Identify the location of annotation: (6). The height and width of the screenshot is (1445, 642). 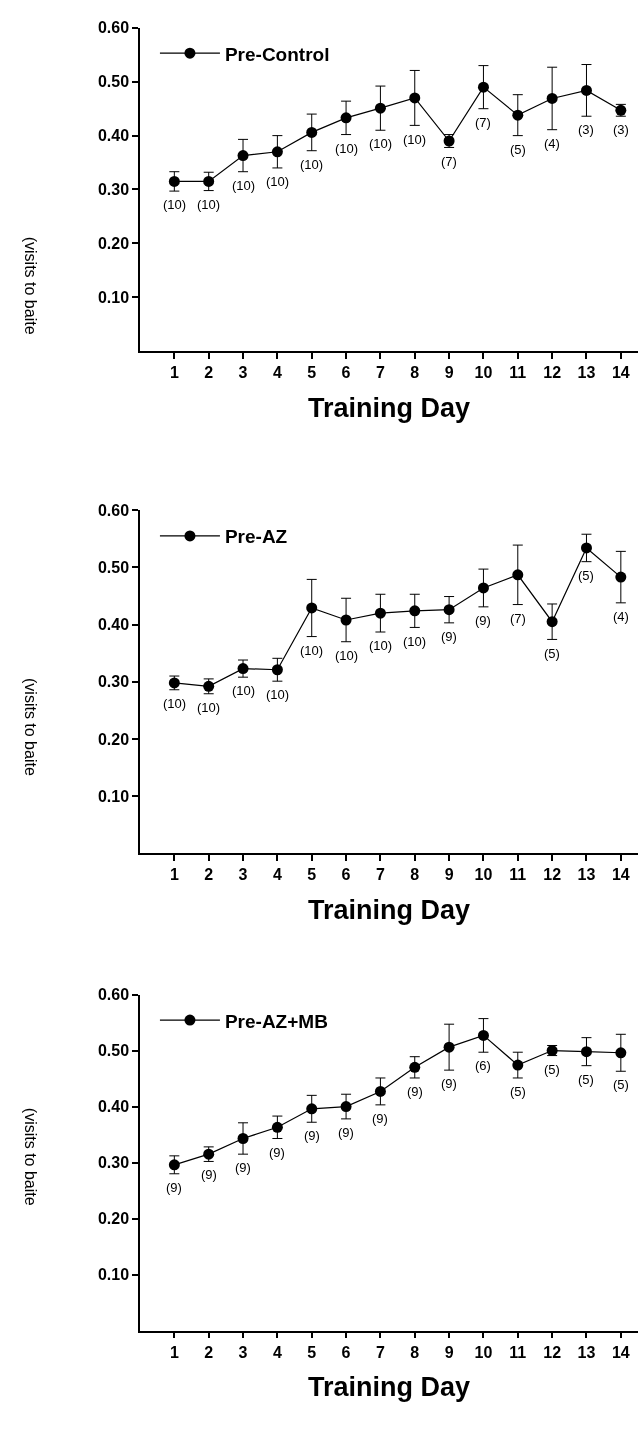
(483, 1065).